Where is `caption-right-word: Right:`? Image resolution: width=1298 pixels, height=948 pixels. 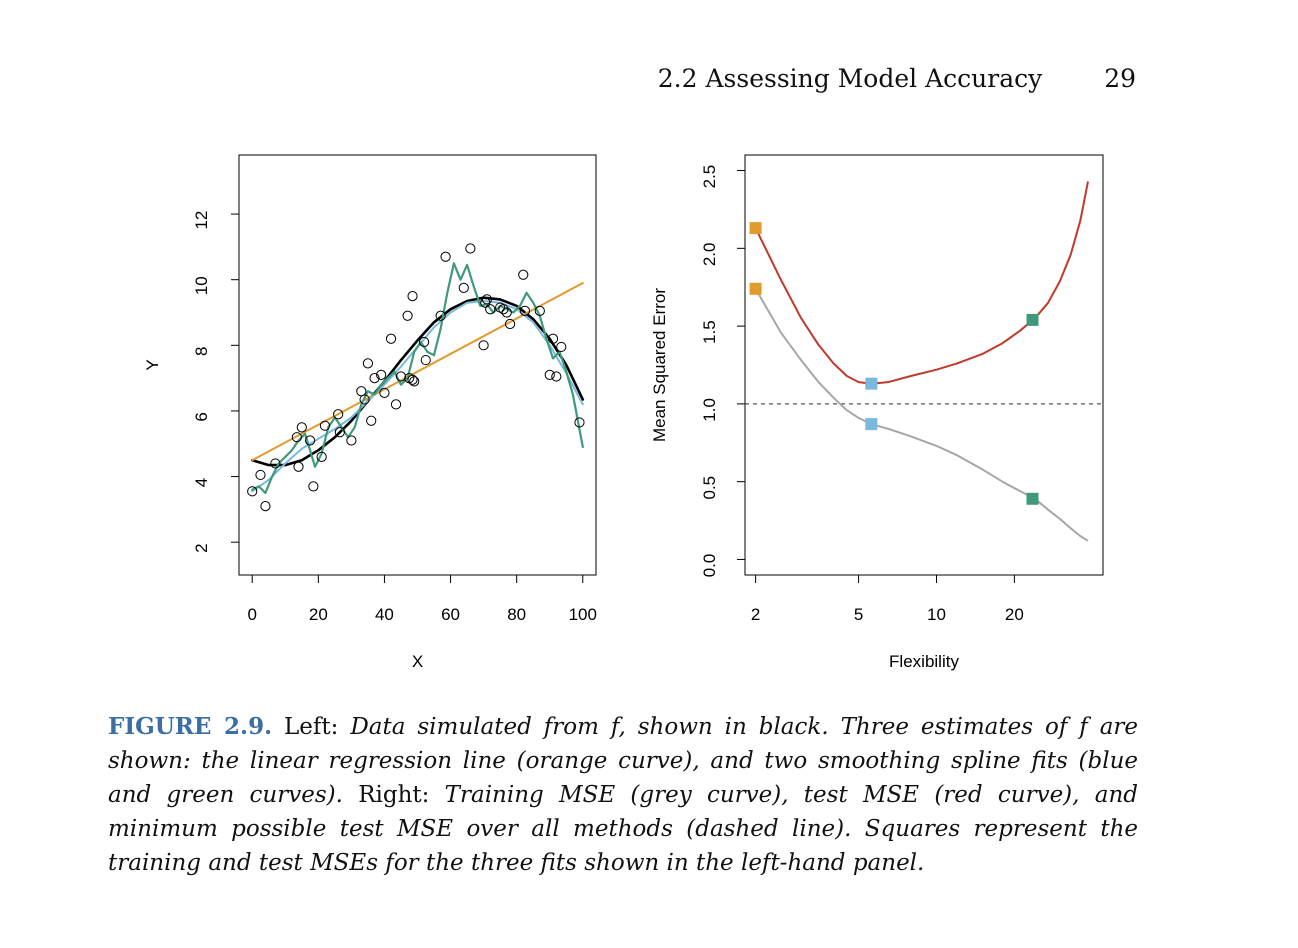
caption-right-word: Right: is located at coordinates (394, 795).